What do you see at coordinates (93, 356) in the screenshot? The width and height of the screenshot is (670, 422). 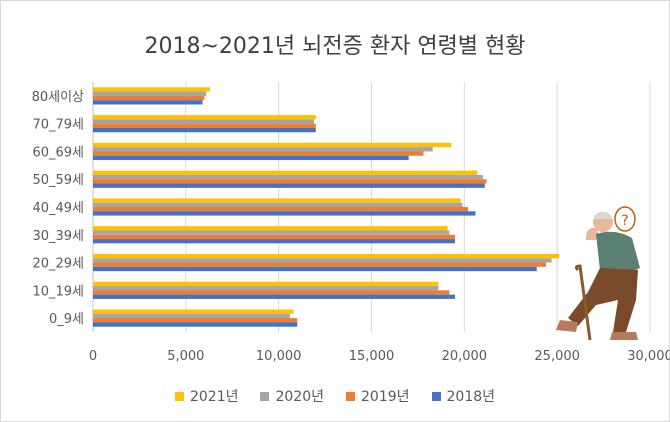 I see `x-tick-label: 0` at bounding box center [93, 356].